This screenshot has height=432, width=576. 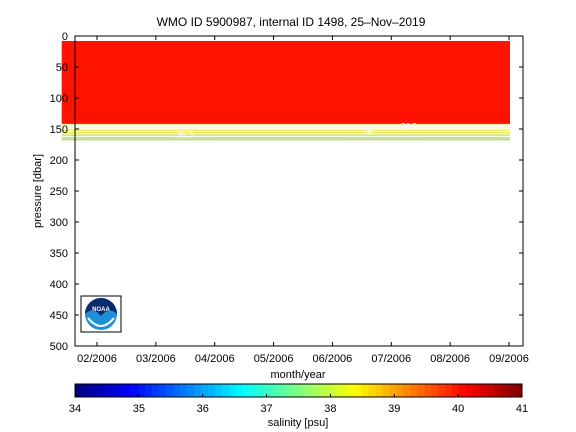 What do you see at coordinates (101, 310) in the screenshot?
I see `svg-text: NOAA` at bounding box center [101, 310].